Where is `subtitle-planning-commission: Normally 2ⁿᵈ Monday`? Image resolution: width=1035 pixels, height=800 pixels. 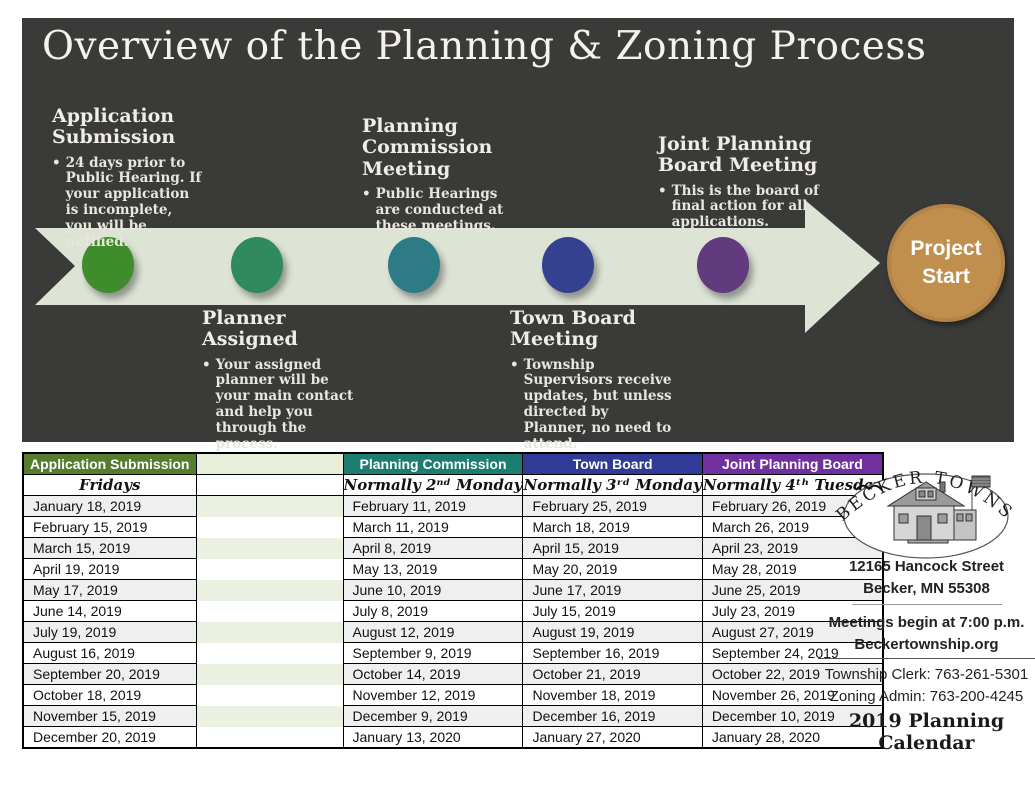 subtitle-planning-commission: Normally 2ⁿᵈ Monday is located at coordinates (433, 485).